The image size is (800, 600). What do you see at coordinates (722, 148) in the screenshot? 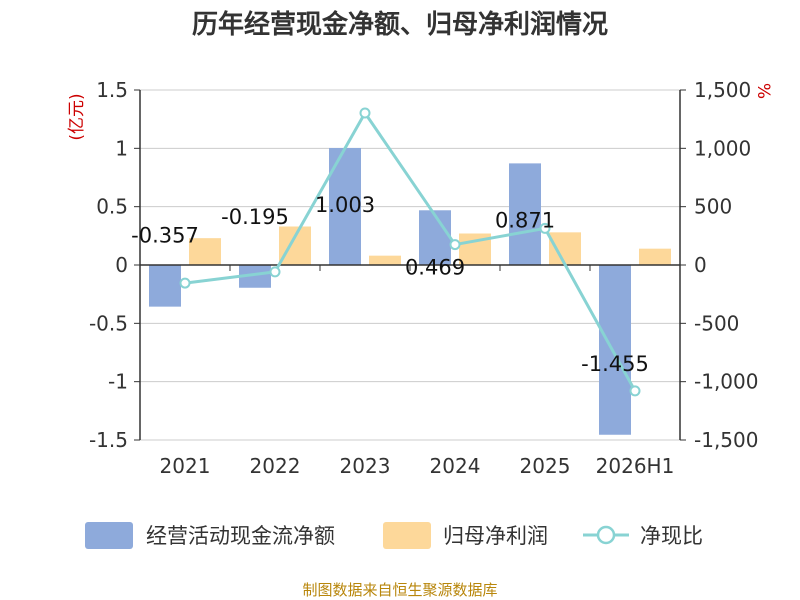
I see `right-tick-label: 1,000` at bounding box center [722, 148].